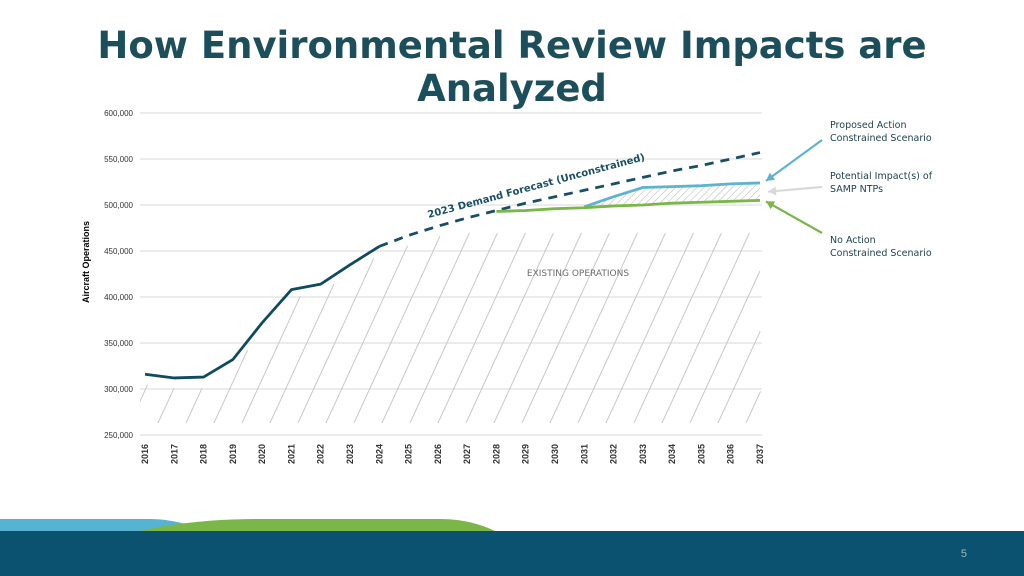  Describe the element at coordinates (438, 454) in the screenshot. I see `x-tick-label: 2026` at that location.